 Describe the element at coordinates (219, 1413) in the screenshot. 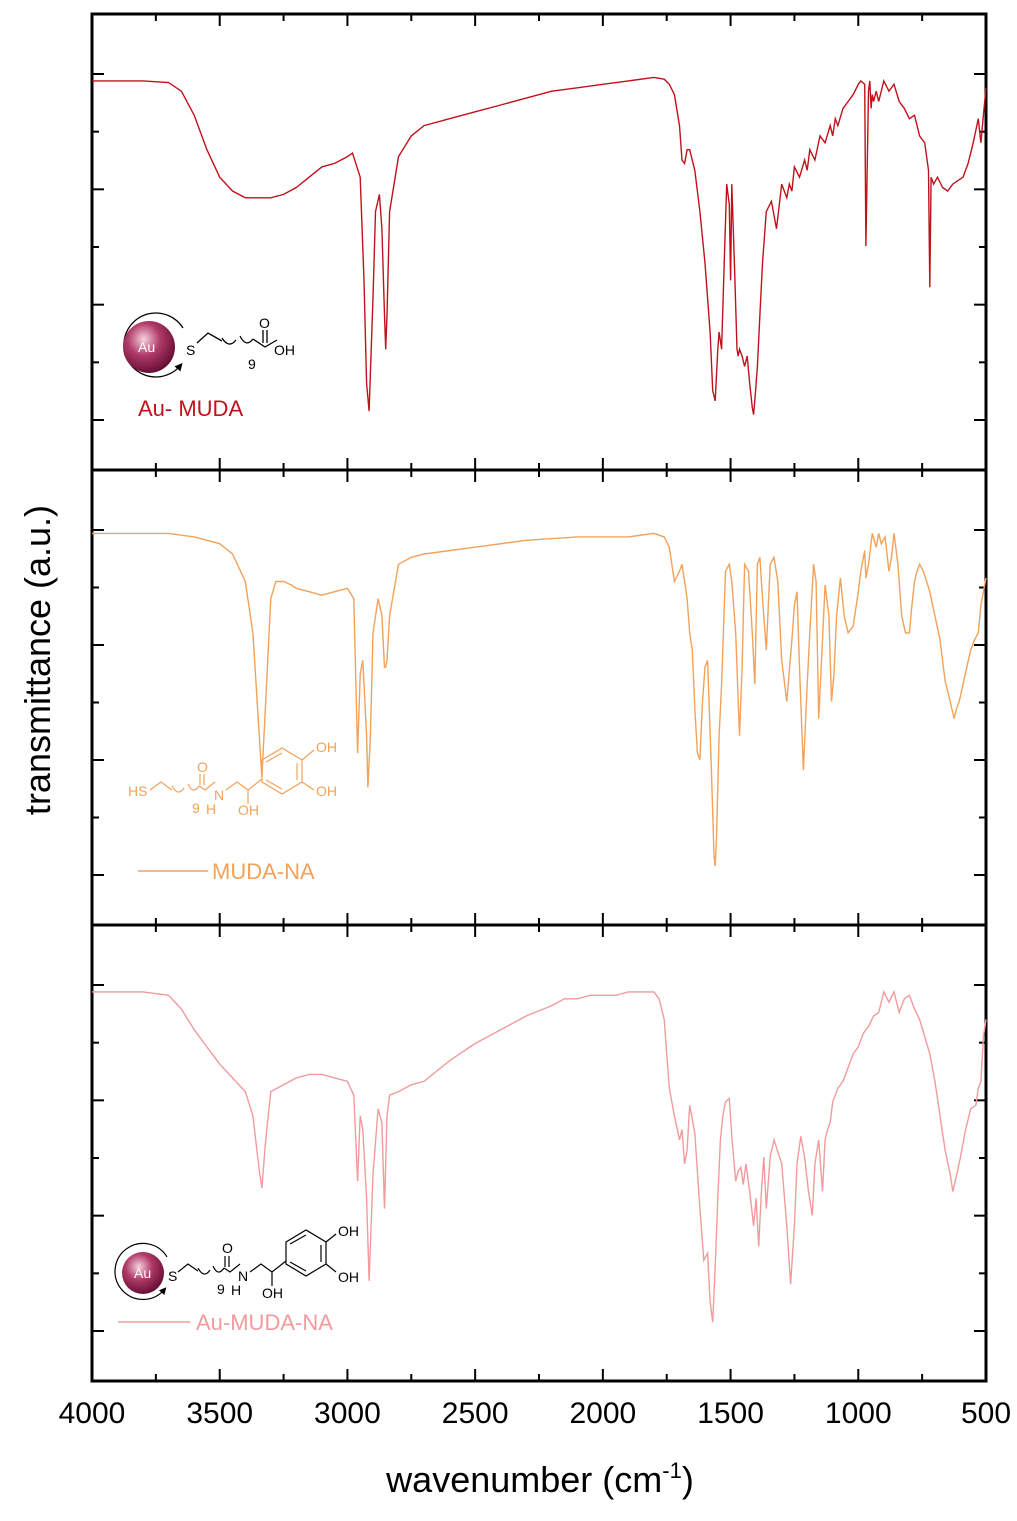

I see `x-tick-label: 3500` at that location.